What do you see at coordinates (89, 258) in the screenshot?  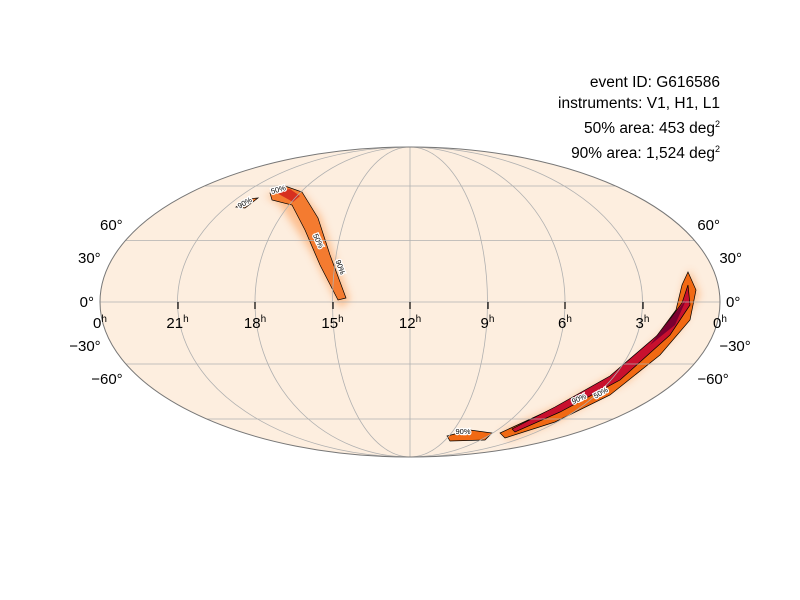 I see `dec-tick-label-left: 30°` at bounding box center [89, 258].